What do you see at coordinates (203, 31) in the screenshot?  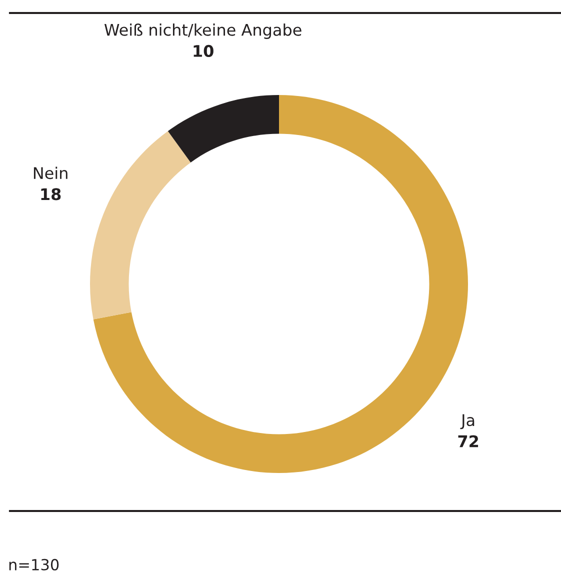 I see `slice-label: Weiß nicht/keine Angabe` at bounding box center [203, 31].